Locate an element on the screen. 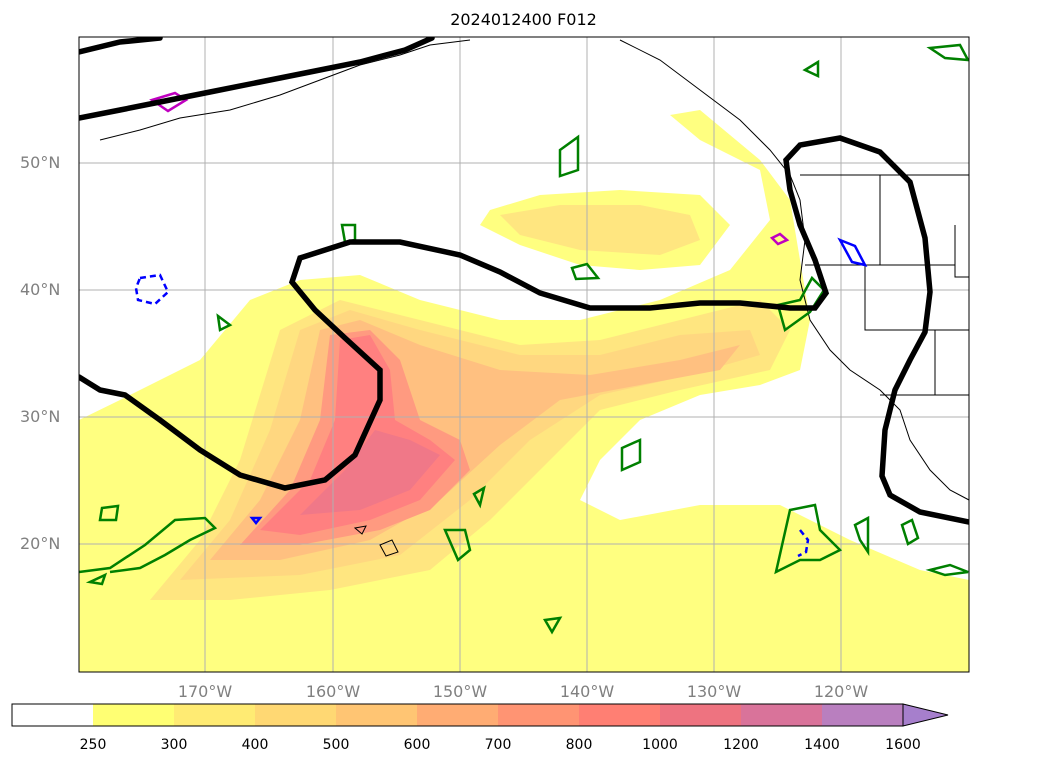  colorbar-tick-label: 1400 is located at coordinates (822, 745).